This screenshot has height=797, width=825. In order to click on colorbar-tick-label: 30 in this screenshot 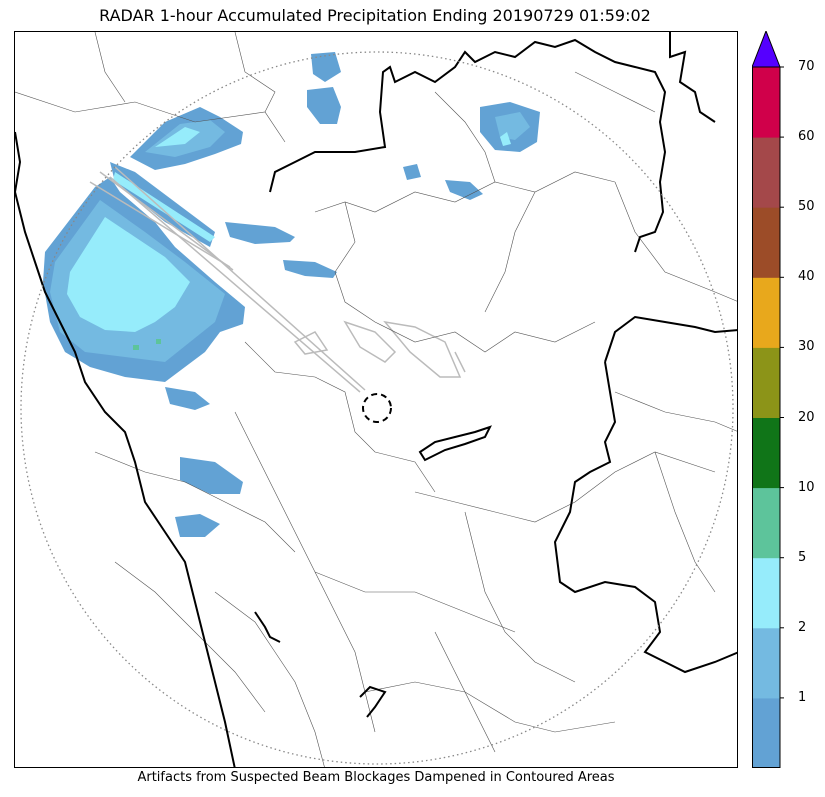, I will do `click(806, 347)`.